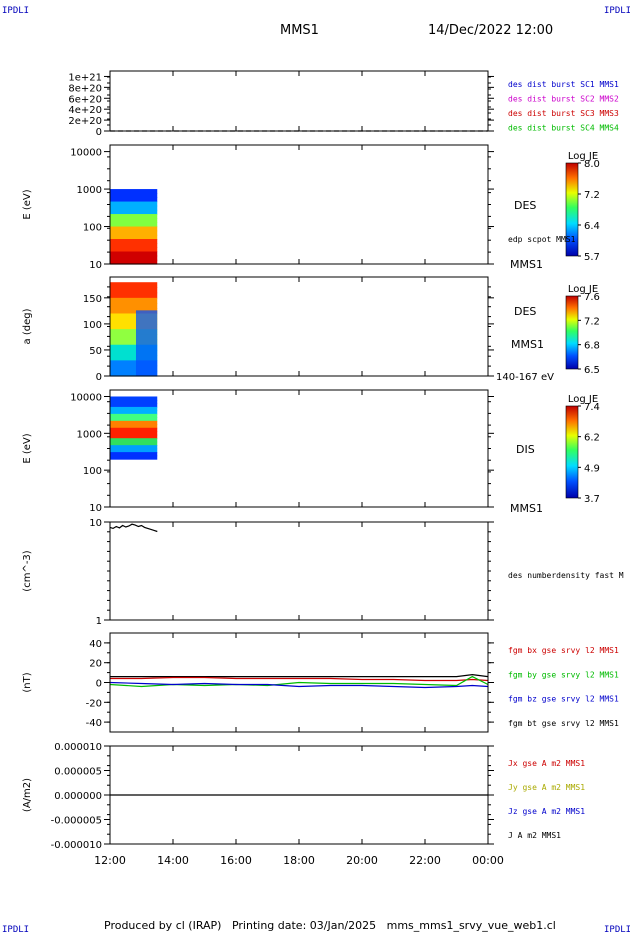  Describe the element at coordinates (534, 835) in the screenshot. I see `legend-entry: J A m2 MMS1` at that location.